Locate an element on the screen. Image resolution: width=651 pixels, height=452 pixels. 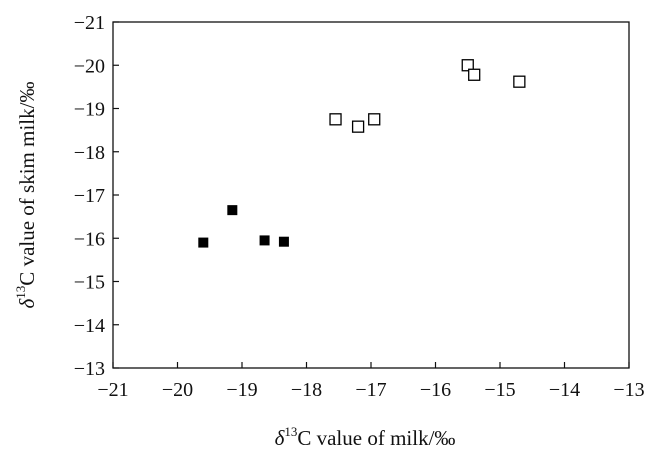
y-tick-label: −21 is located at coordinates (89, 23).